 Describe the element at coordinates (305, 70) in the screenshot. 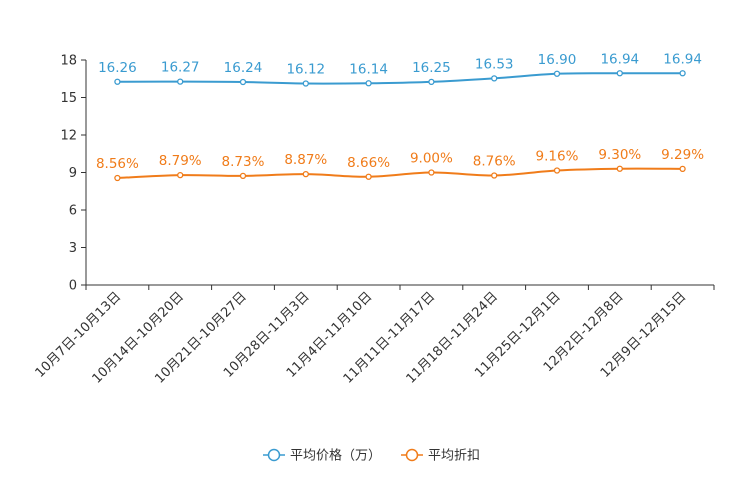

I see `data-label: 16.12` at that location.